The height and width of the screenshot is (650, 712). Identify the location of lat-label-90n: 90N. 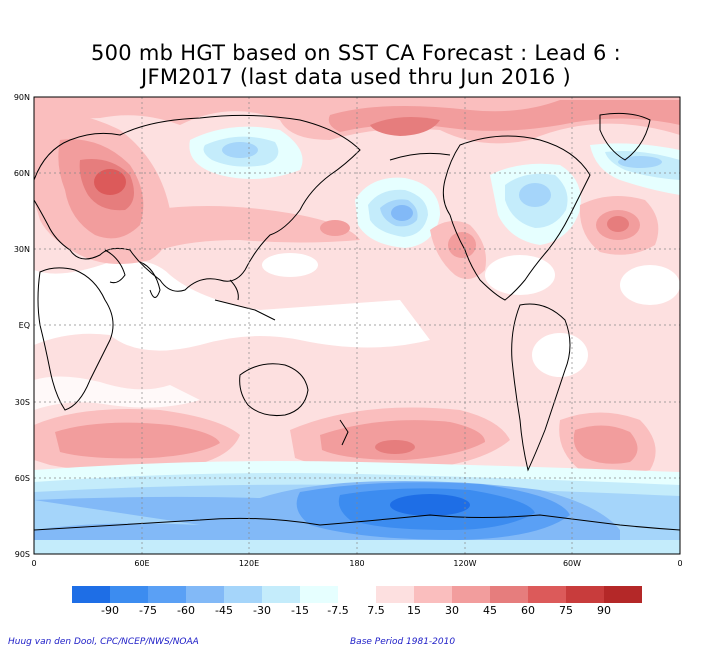
(22, 97).